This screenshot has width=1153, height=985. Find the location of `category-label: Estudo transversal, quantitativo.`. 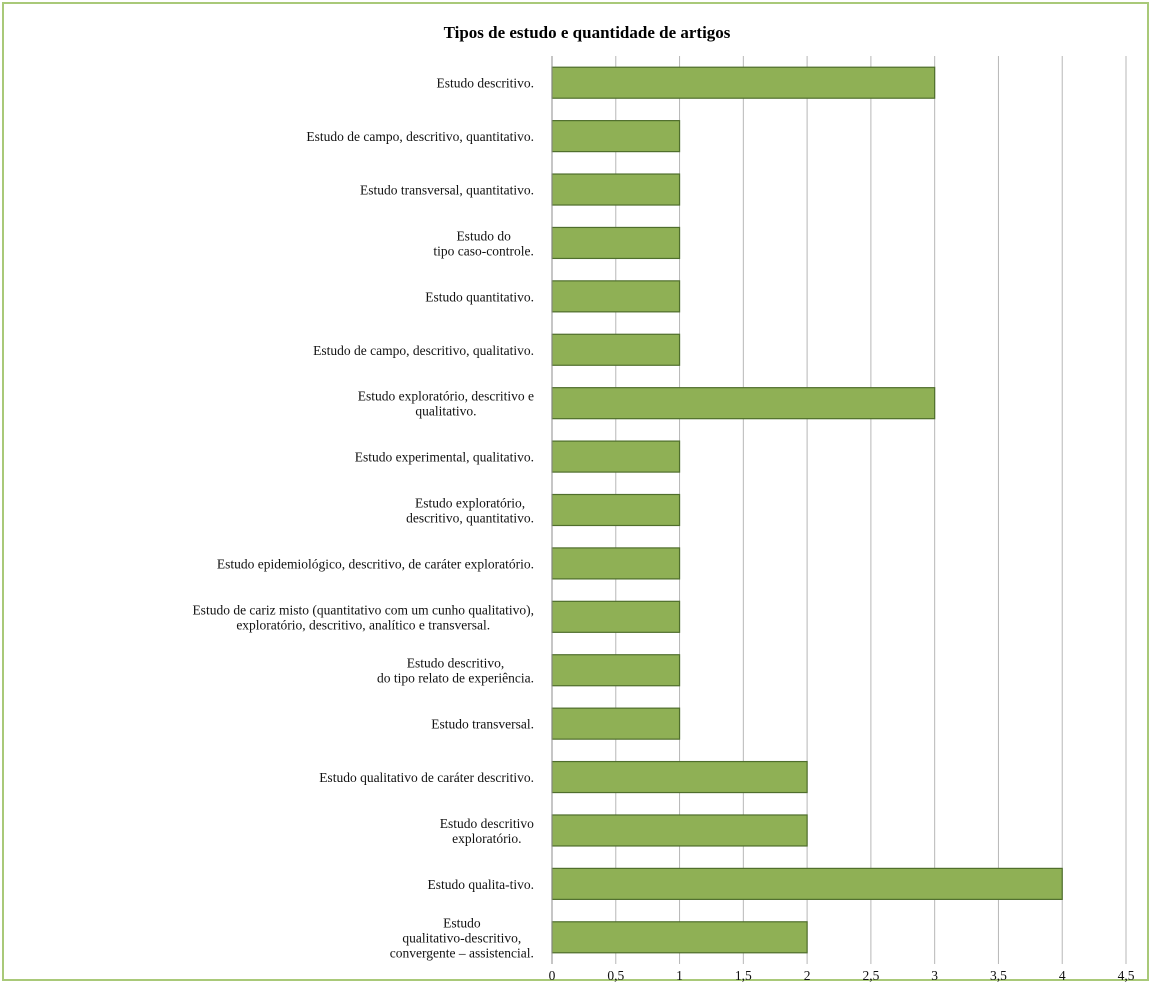

category-label: Estudo transversal, quantitativo. is located at coordinates (447, 190).